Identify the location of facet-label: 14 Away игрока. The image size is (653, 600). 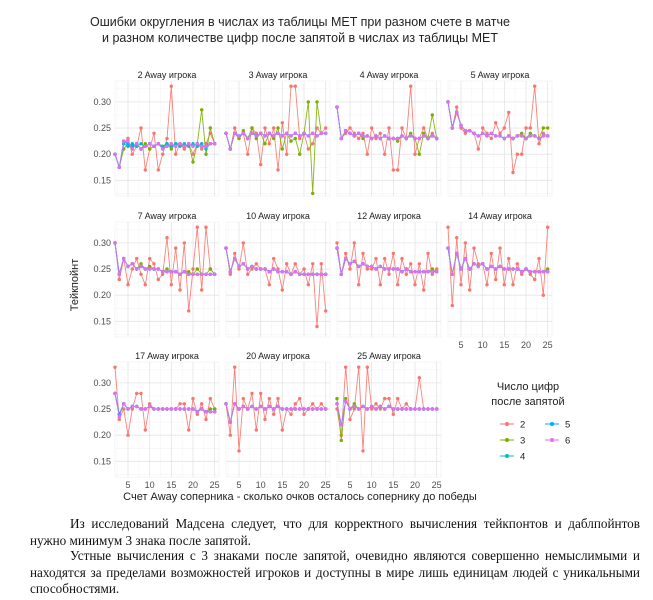
(500, 216).